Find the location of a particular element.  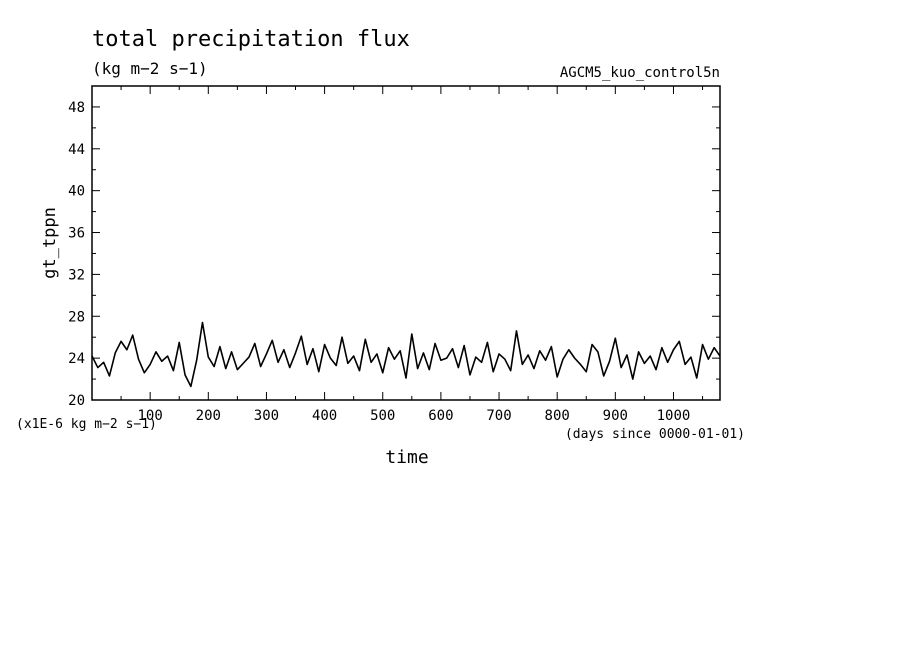

x-tick-label: 900 is located at coordinates (615, 416).